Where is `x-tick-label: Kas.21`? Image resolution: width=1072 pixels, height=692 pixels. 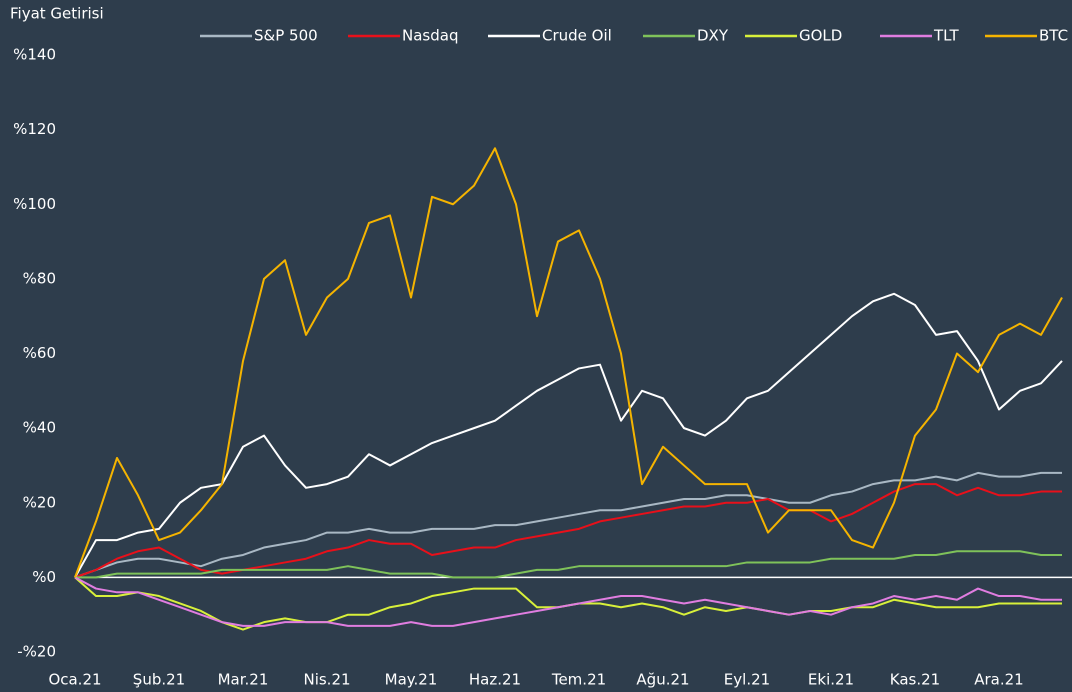 x-tick-label: Kas.21 is located at coordinates (915, 680).